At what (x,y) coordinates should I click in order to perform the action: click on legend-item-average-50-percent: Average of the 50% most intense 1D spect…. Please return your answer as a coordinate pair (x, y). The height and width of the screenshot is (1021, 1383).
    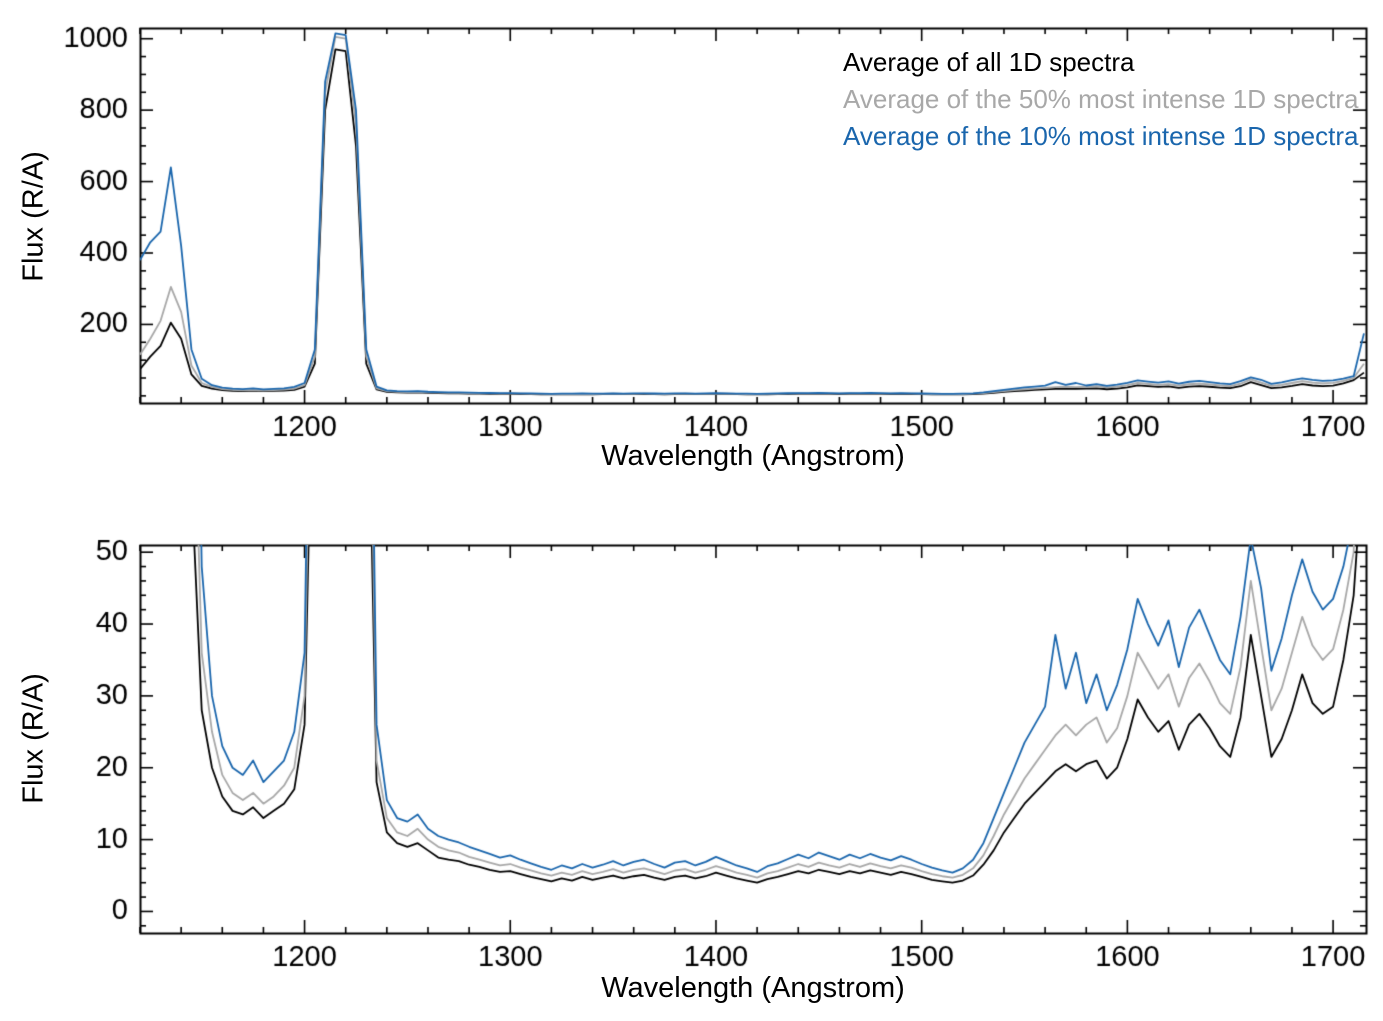
    Looking at the image, I should click on (1101, 99).